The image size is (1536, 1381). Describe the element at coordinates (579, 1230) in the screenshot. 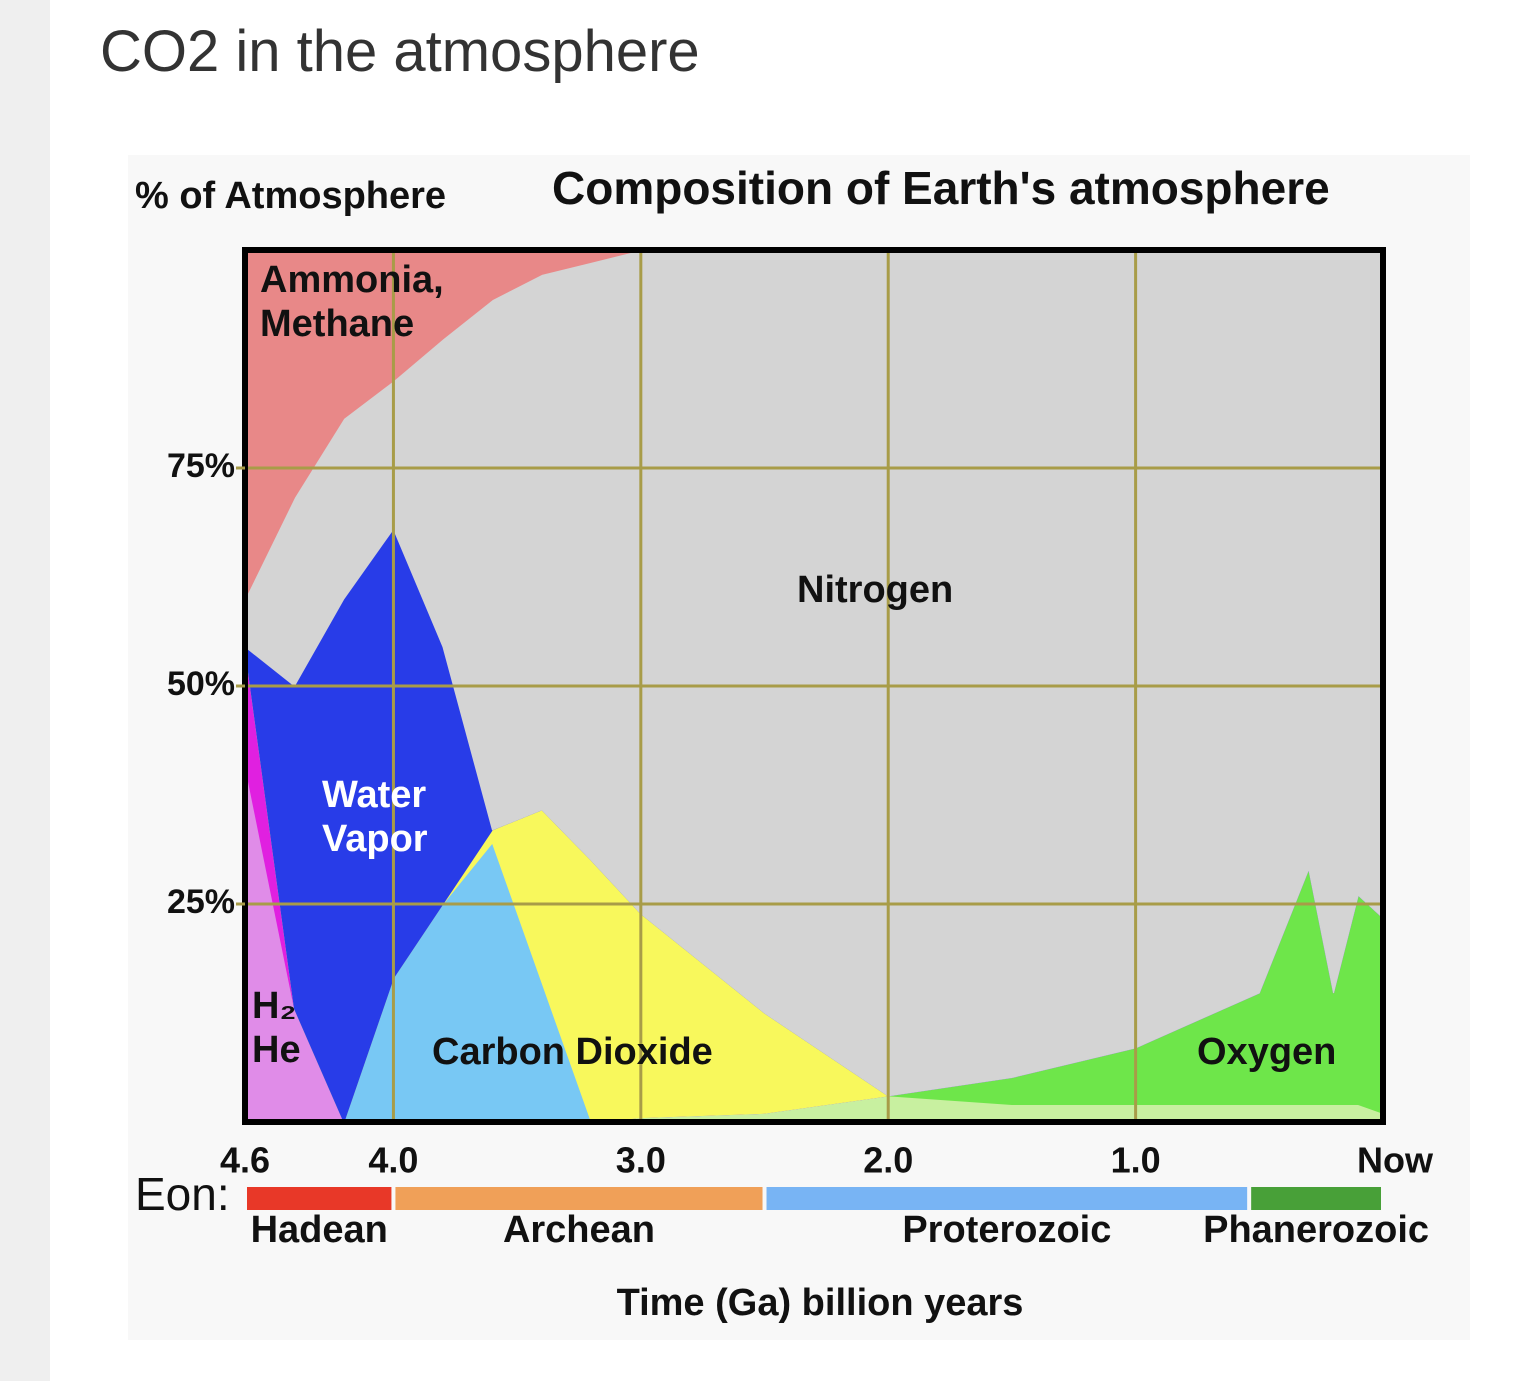

I see `eon-name: Archean` at that location.